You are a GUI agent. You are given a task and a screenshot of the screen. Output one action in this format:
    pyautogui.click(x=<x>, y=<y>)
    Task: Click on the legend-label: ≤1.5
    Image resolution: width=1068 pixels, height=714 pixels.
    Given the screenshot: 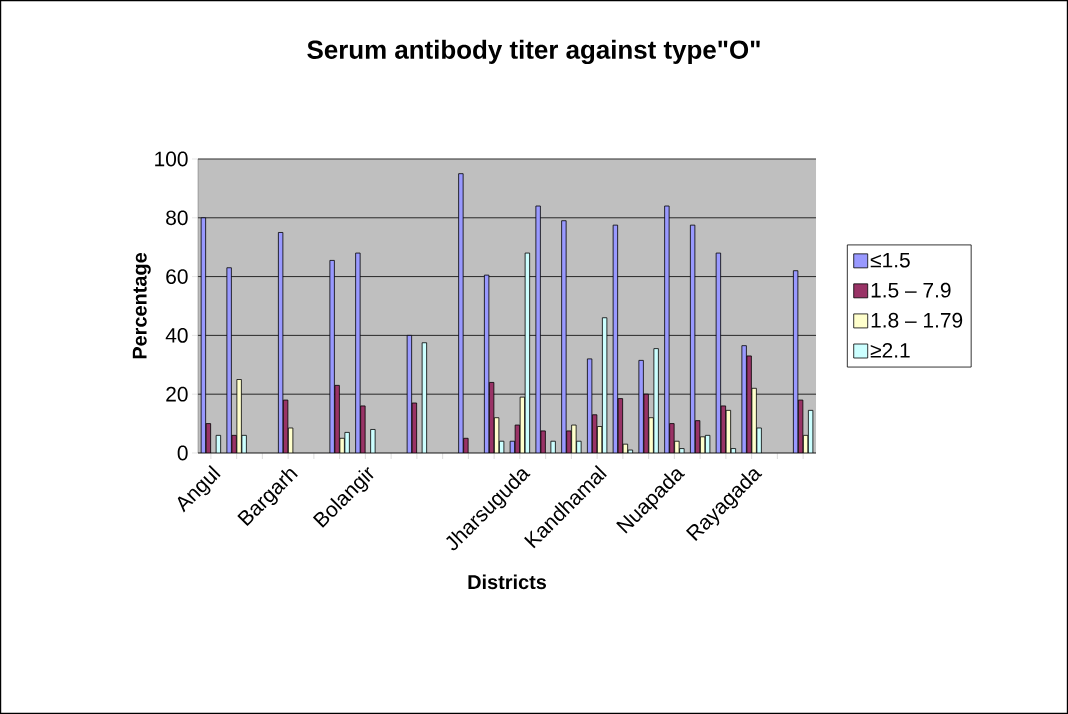 What is the action you would take?
    pyautogui.click(x=890, y=260)
    